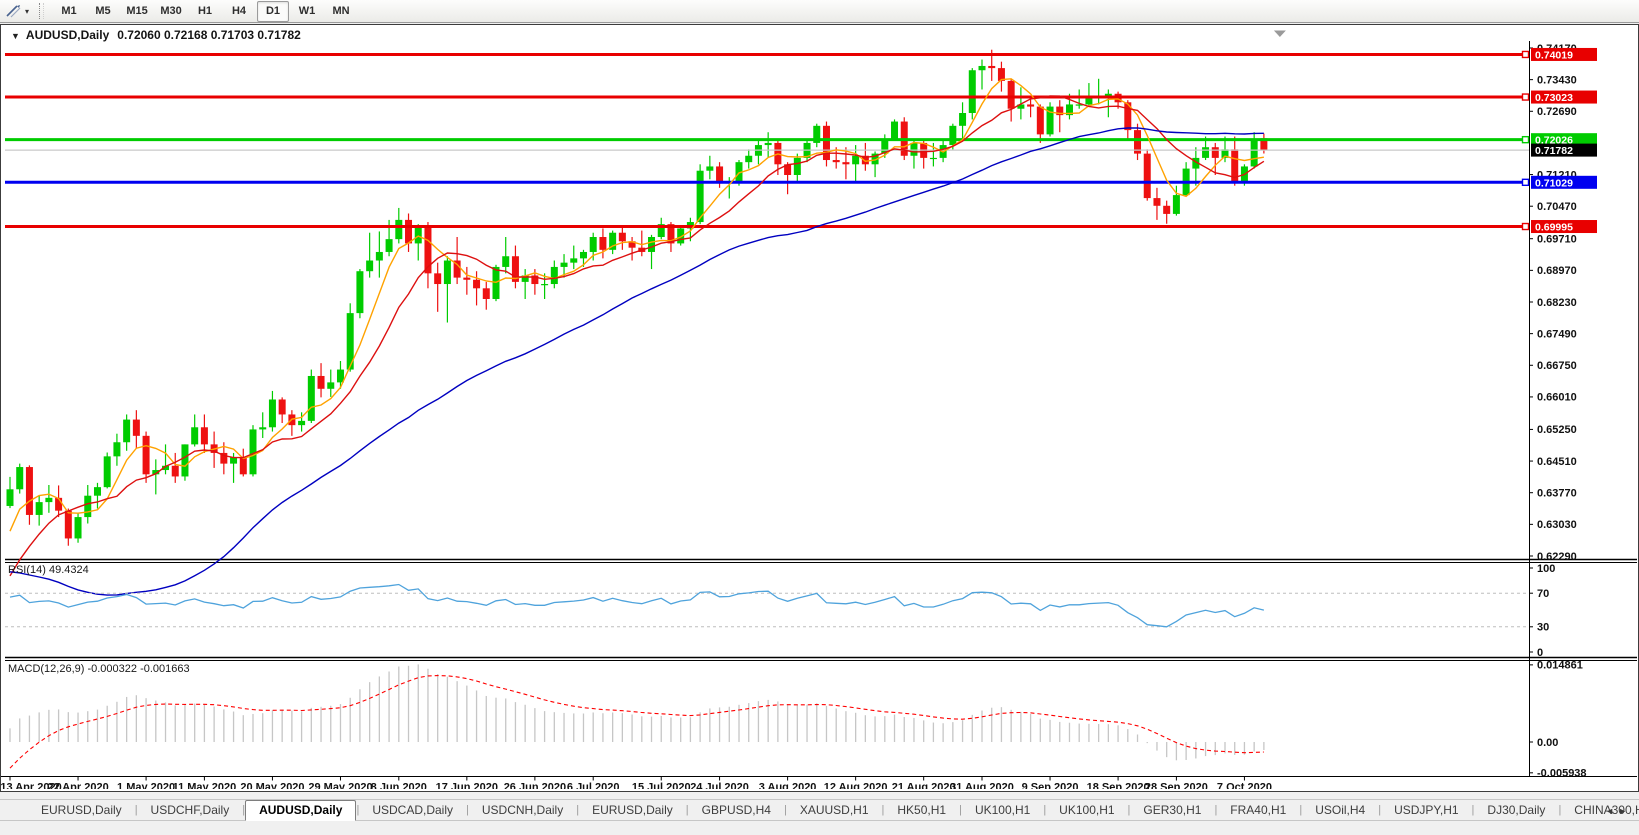 This screenshot has width=1639, height=835. I want to click on svg-text: 0.66750, so click(1557, 366).